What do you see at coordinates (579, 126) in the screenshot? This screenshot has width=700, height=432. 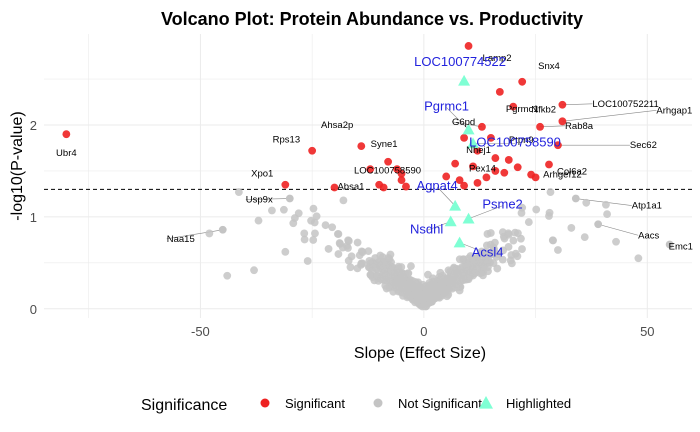 I see `point-label: Rab8a` at bounding box center [579, 126].